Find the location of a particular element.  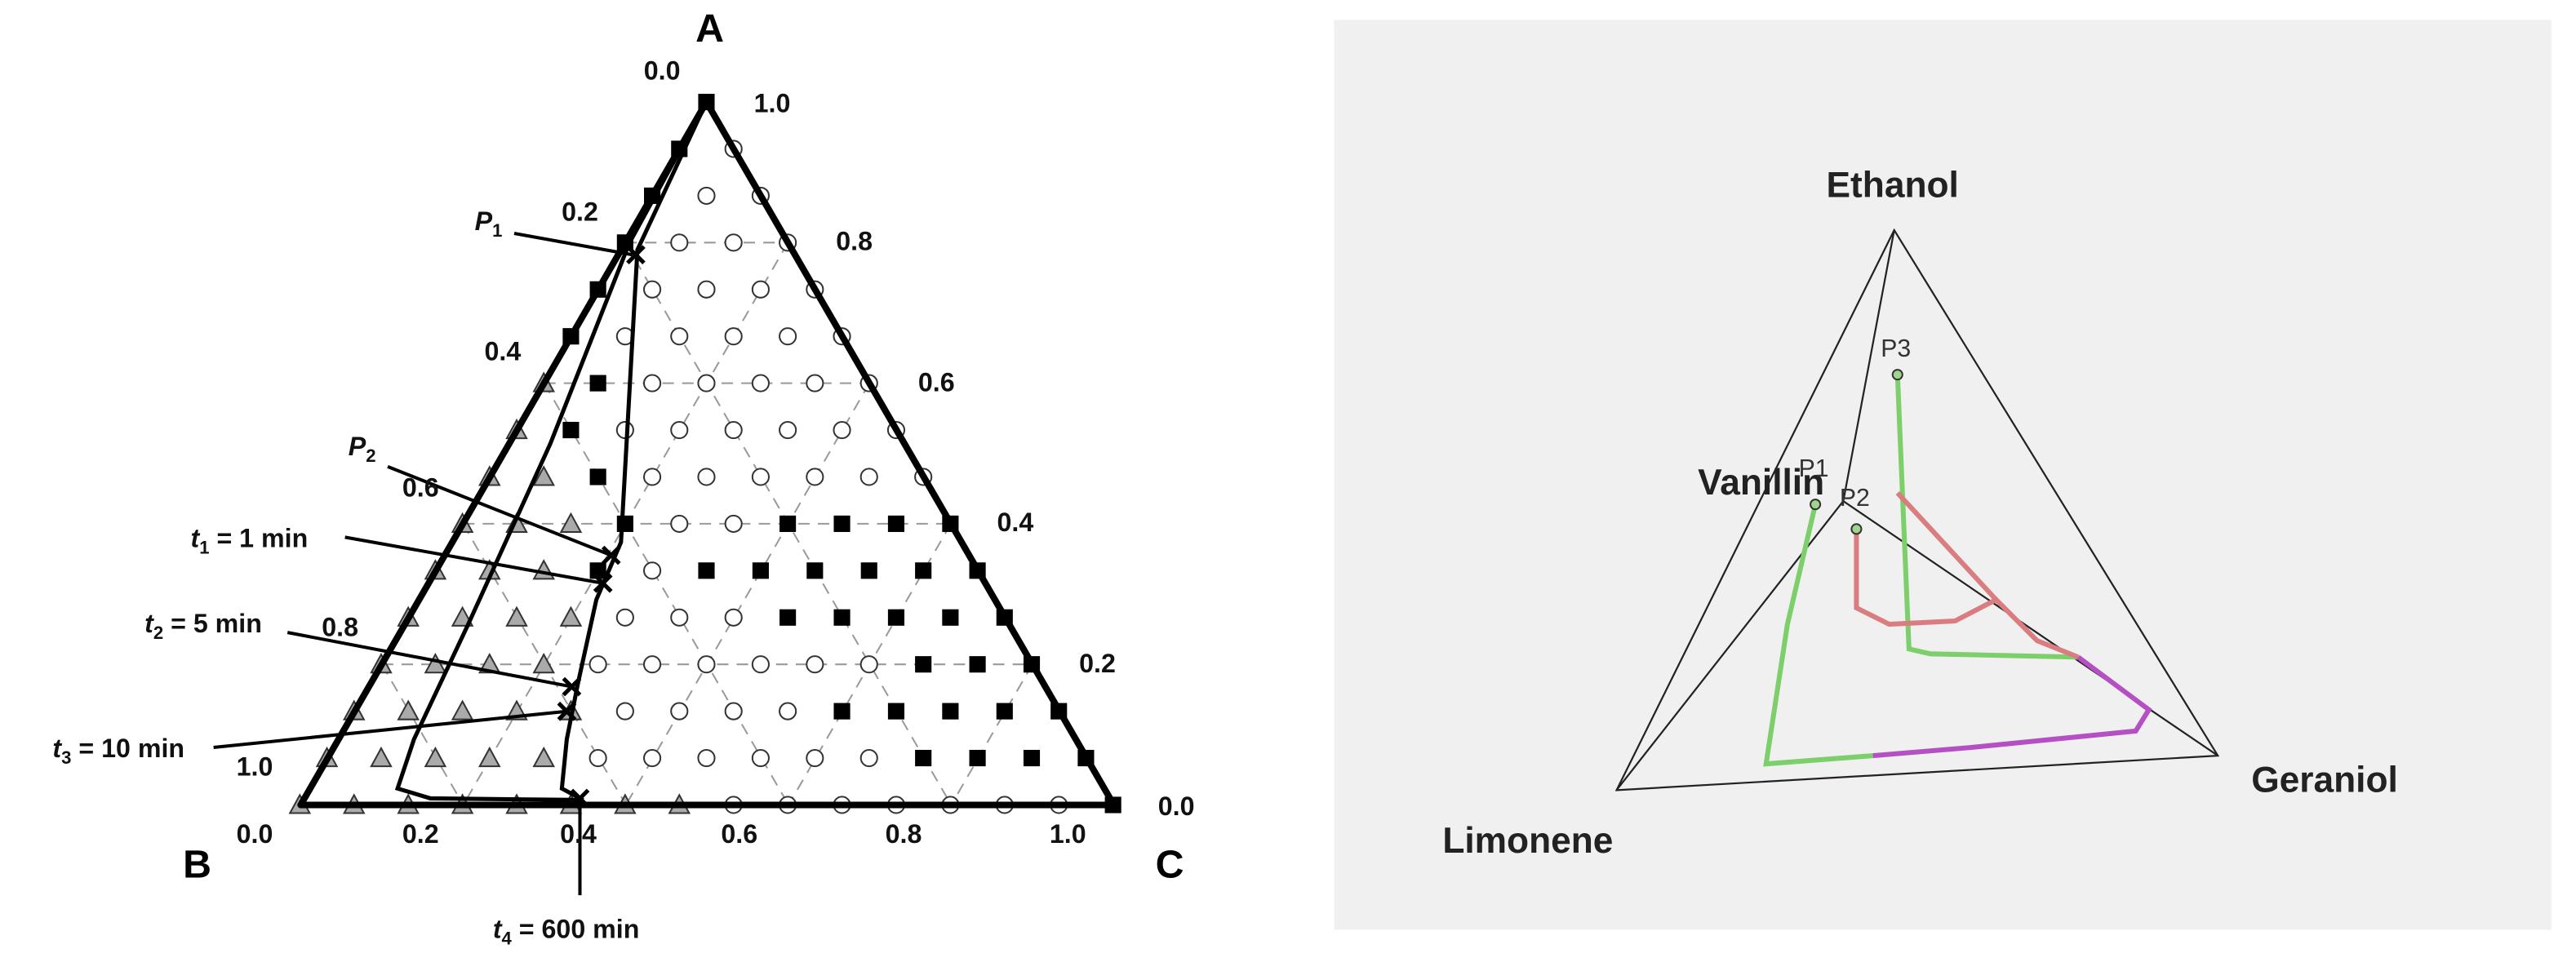

edge is located at coordinates (1917, 509).